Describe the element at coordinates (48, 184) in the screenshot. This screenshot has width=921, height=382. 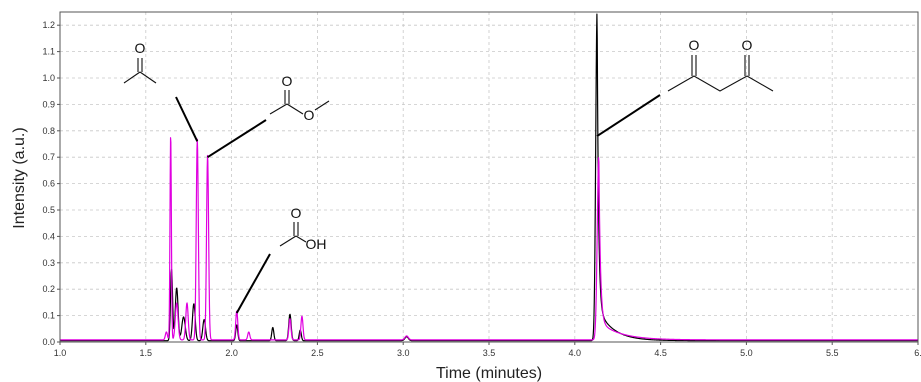
I see `y-tick-label: 0.6` at that location.